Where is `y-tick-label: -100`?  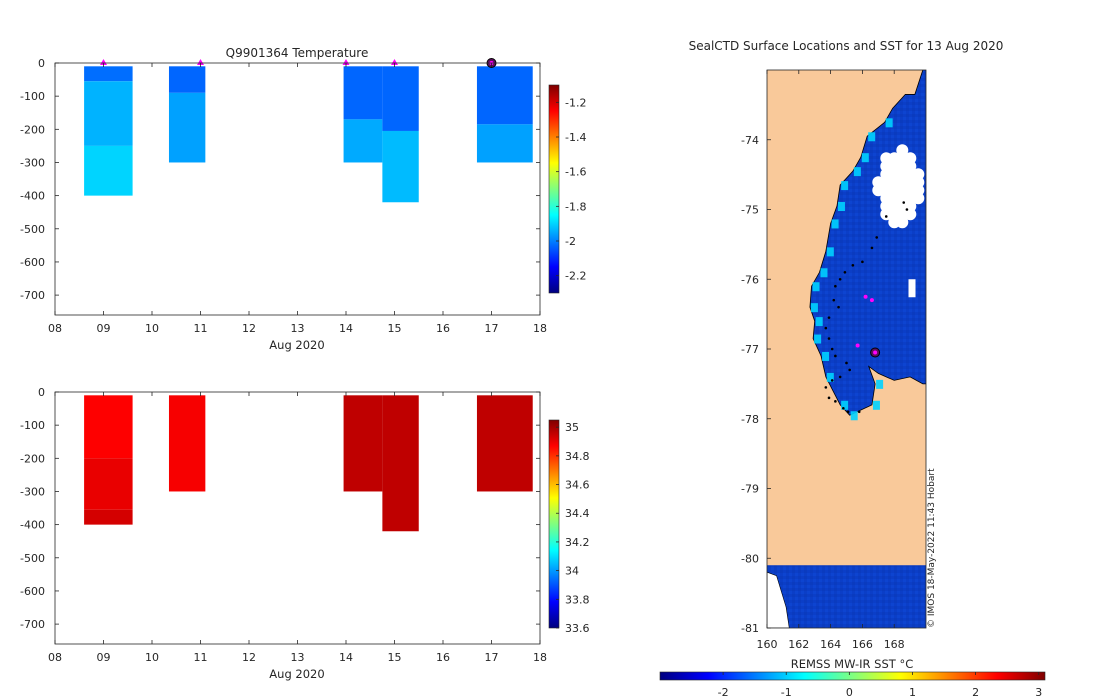 y-tick-label: -100 is located at coordinates (32, 96).